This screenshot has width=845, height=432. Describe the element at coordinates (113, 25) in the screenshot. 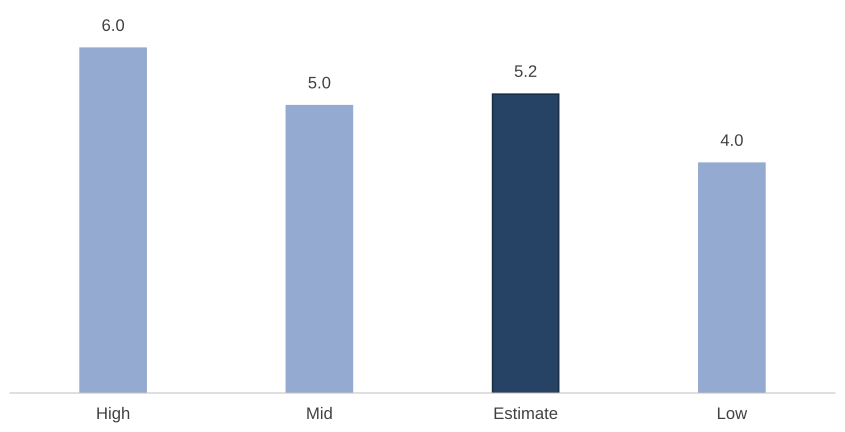

I see `data-label: 6.0` at that location.